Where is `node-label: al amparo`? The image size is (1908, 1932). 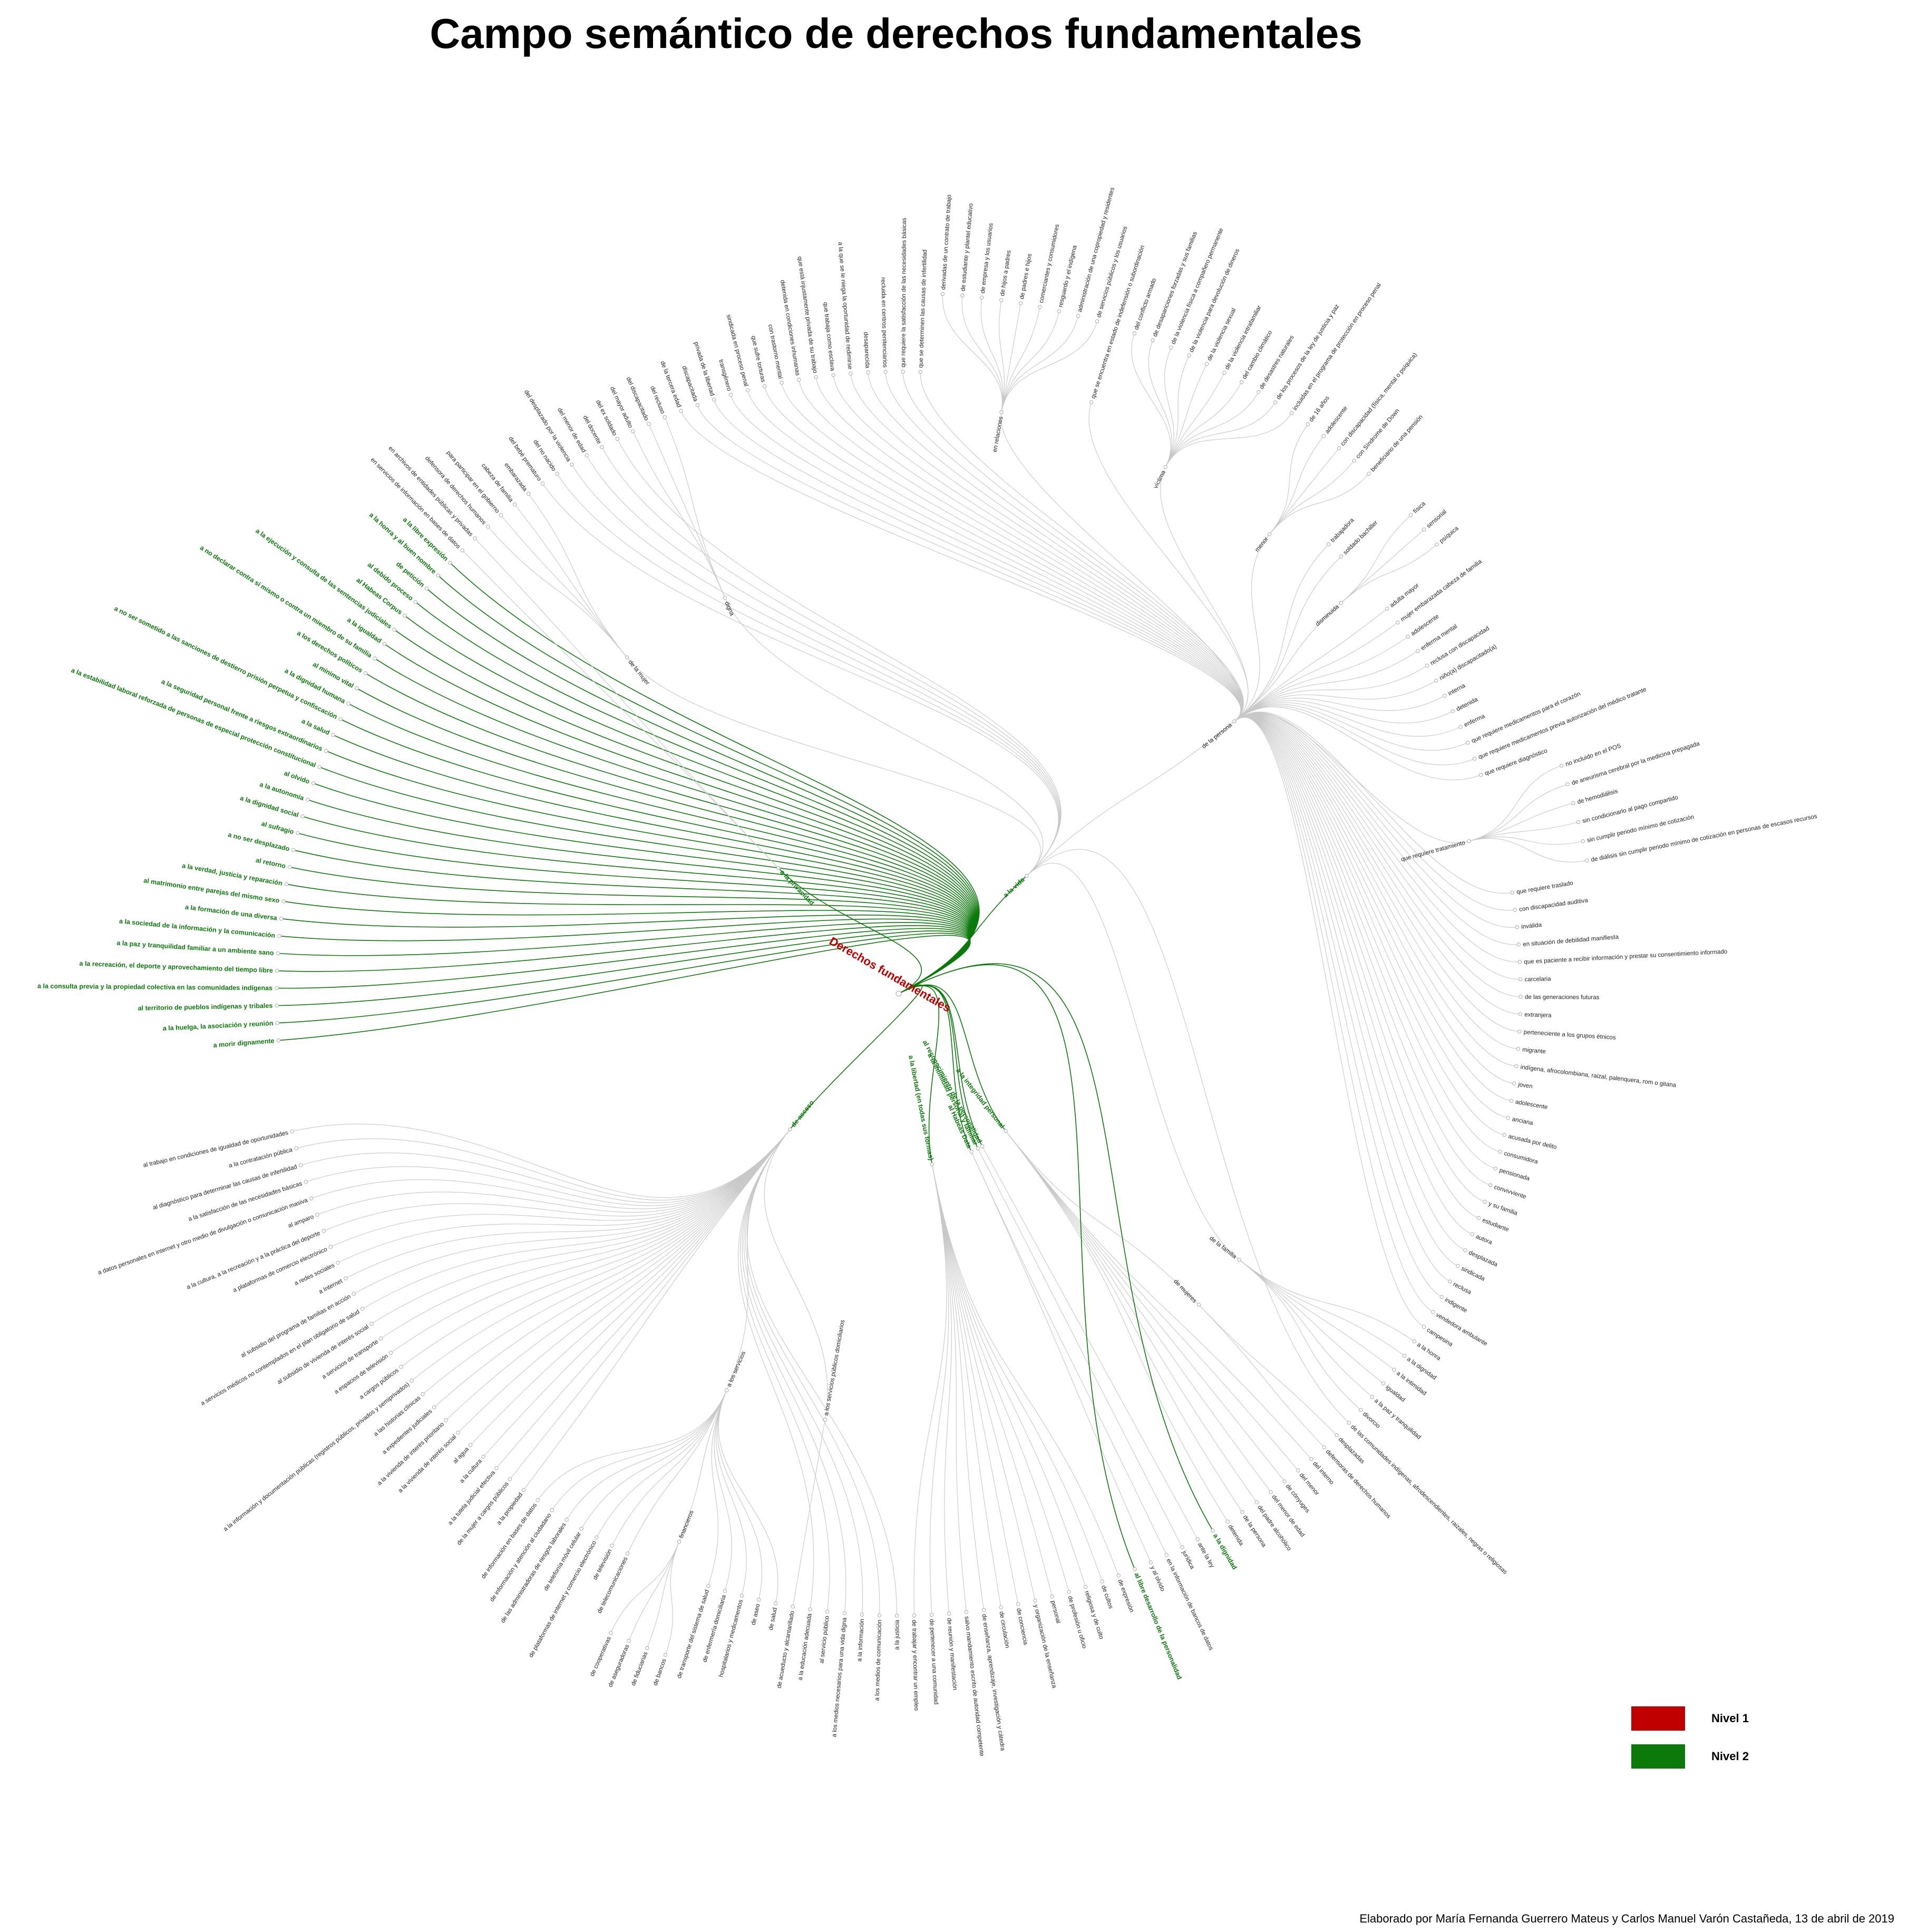 node-label: al amparo is located at coordinates (301, 1221).